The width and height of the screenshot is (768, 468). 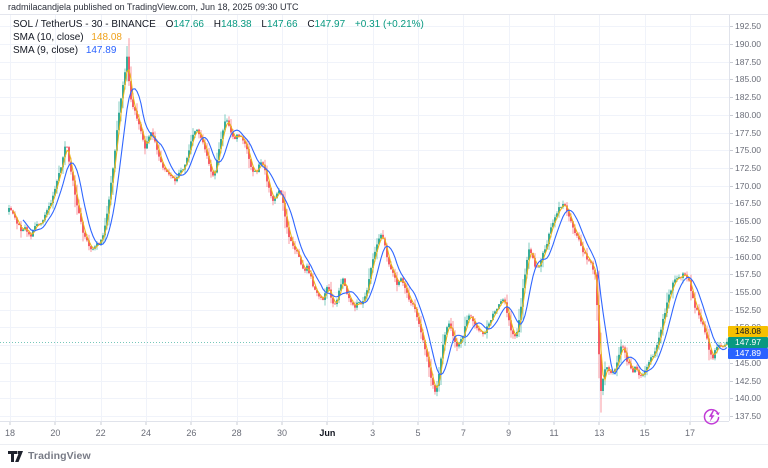 I want to click on ohlc-low-value: 147.66, so click(x=282, y=24).